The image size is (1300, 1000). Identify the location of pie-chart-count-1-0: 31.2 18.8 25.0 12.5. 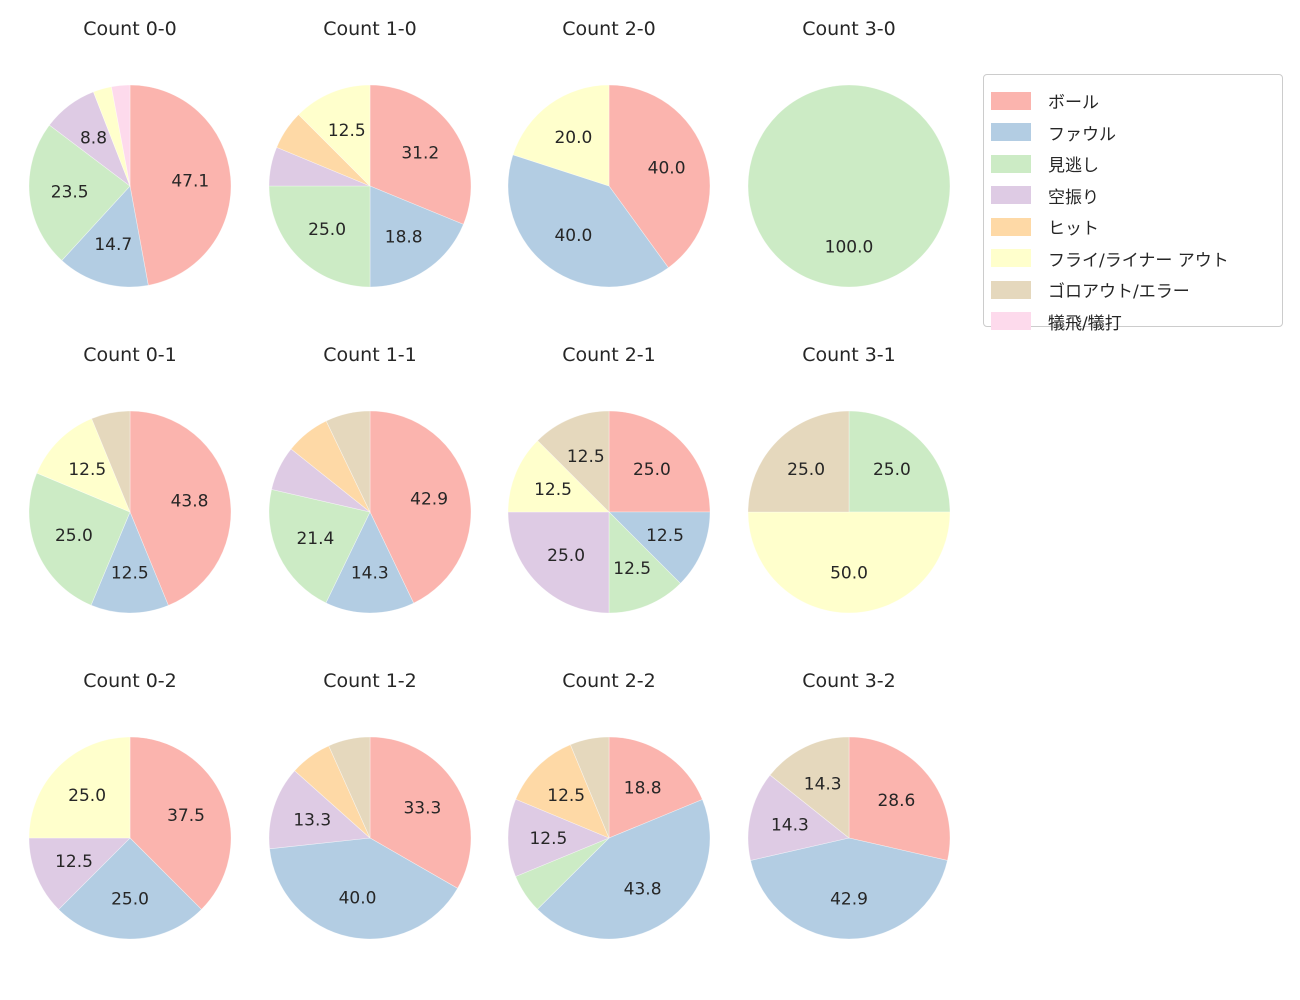
(370, 186).